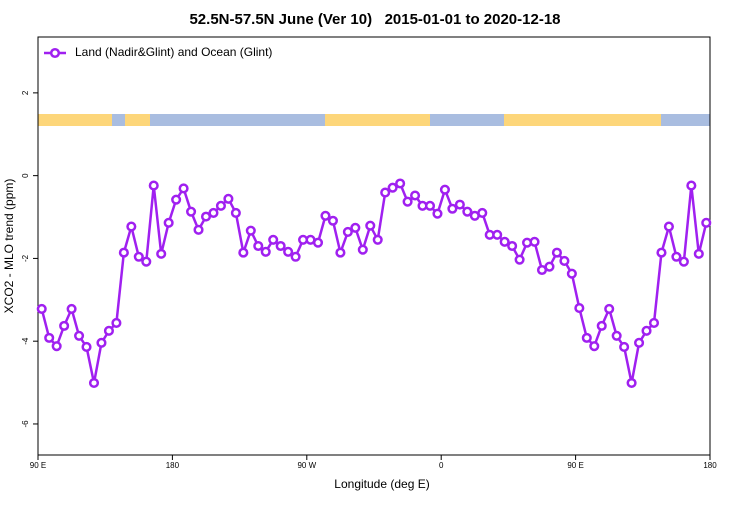 The width and height of the screenshot is (750, 505). What do you see at coordinates (25, 341) in the screenshot?
I see `y-tick-label: -4` at bounding box center [25, 341].